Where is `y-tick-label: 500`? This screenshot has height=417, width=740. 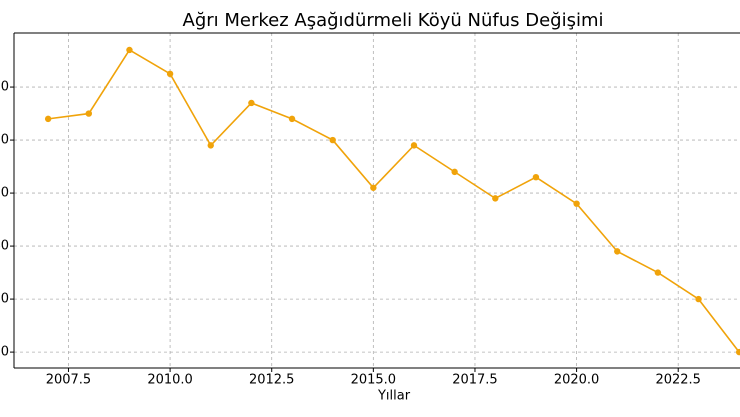
y-tick-label: 500 is located at coordinates (4, 352).